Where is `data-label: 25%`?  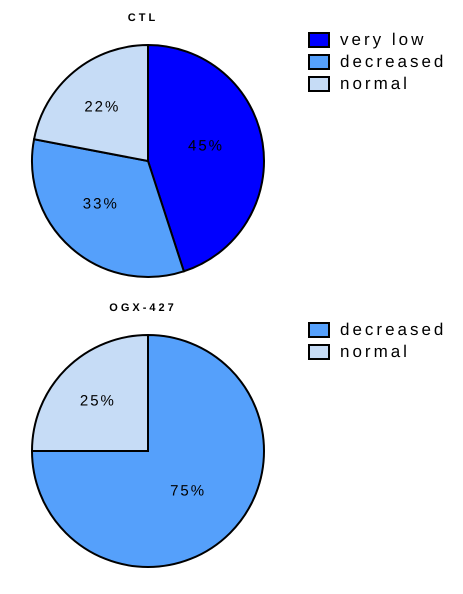 data-label: 25% is located at coordinates (98, 401).